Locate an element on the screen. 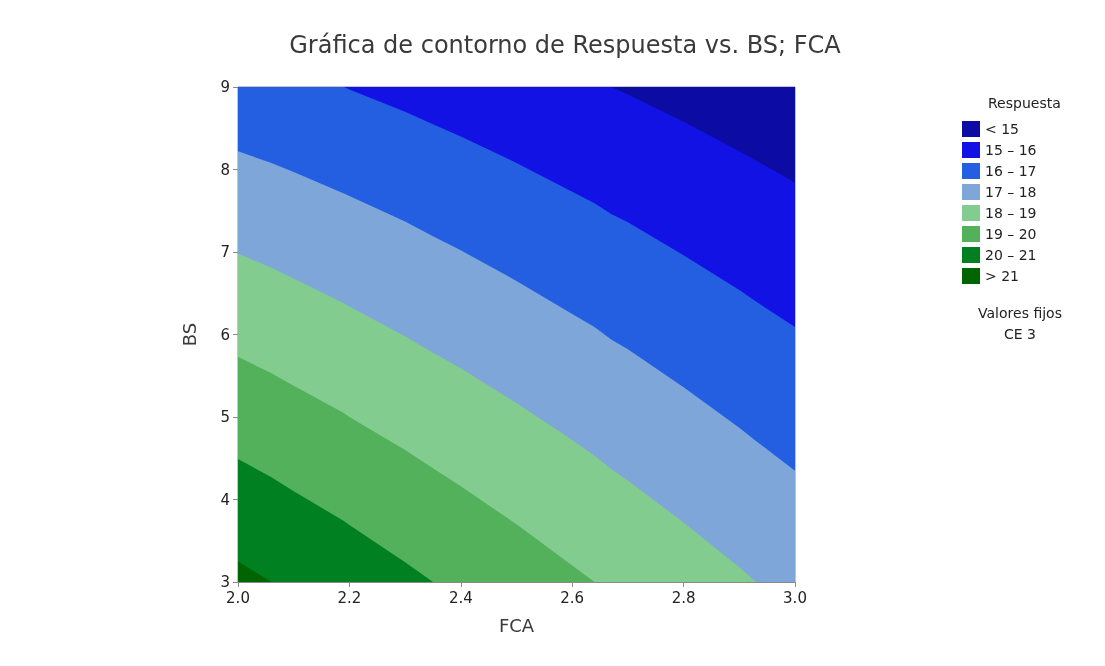  y-tick-label: 5 is located at coordinates (225, 417).